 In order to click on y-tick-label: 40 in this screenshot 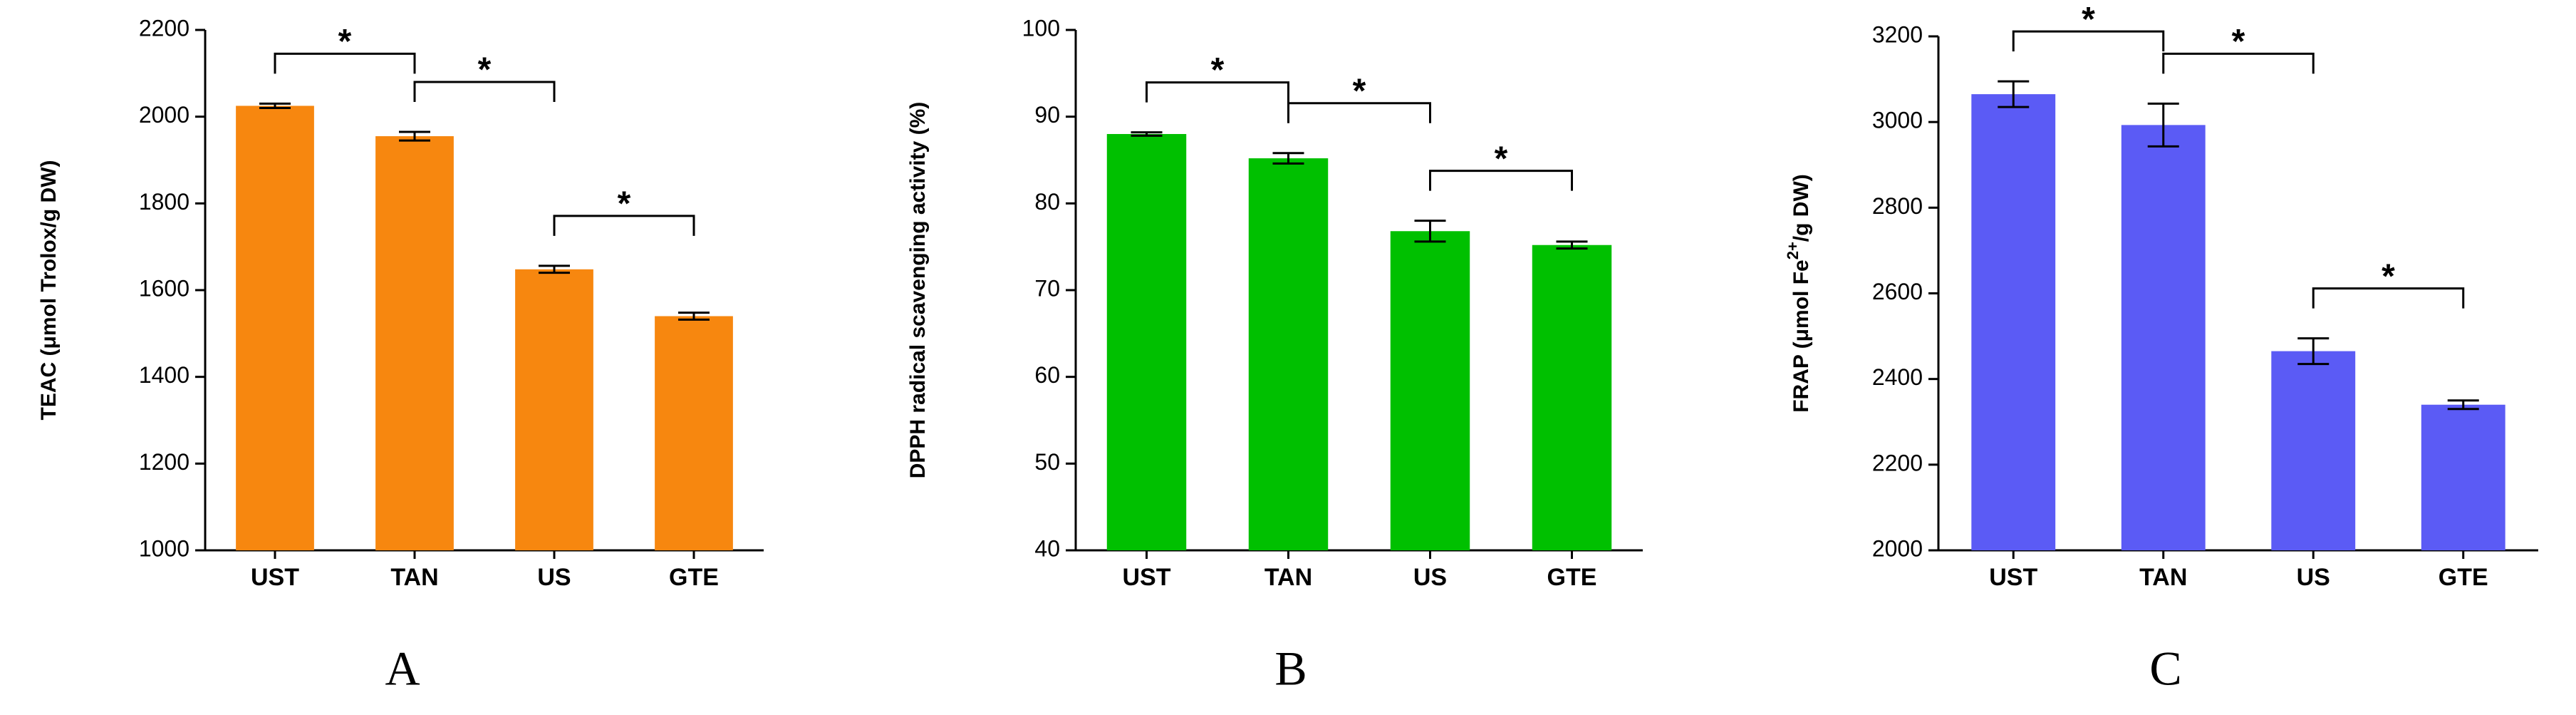, I will do `click(1047, 548)`.